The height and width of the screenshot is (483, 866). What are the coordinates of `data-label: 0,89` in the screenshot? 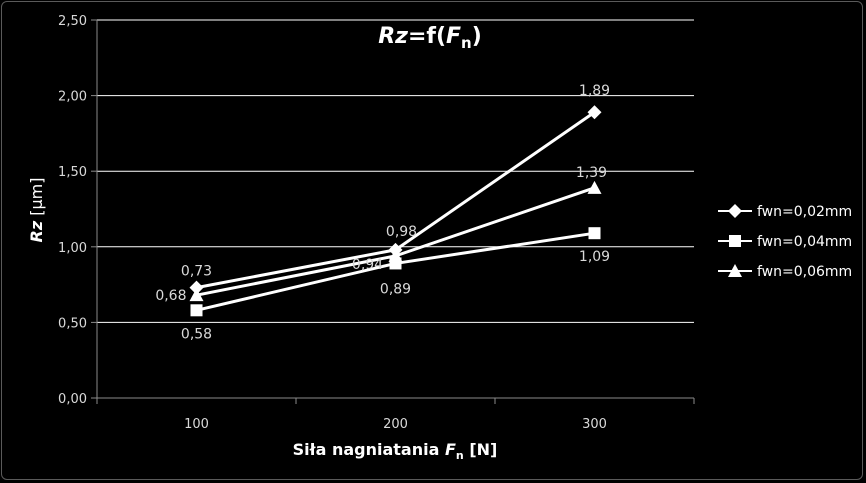 It's located at (395, 289).